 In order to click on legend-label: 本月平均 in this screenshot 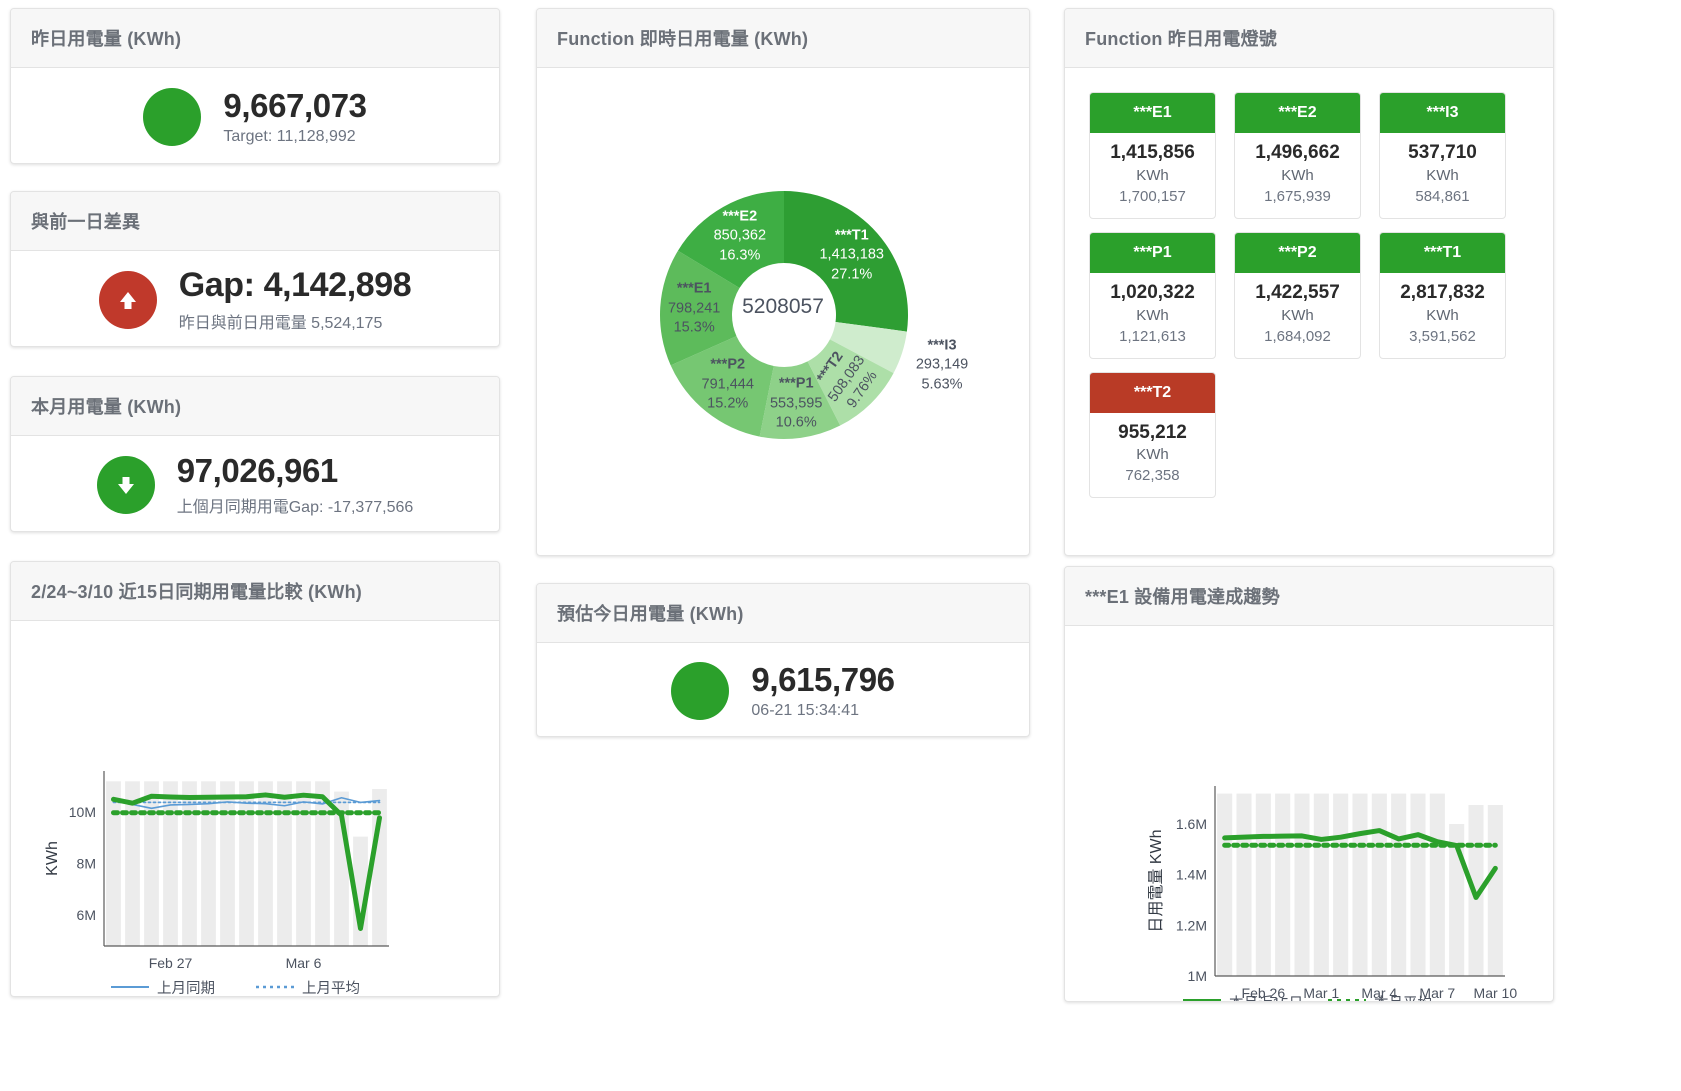, I will do `click(1403, 998)`.